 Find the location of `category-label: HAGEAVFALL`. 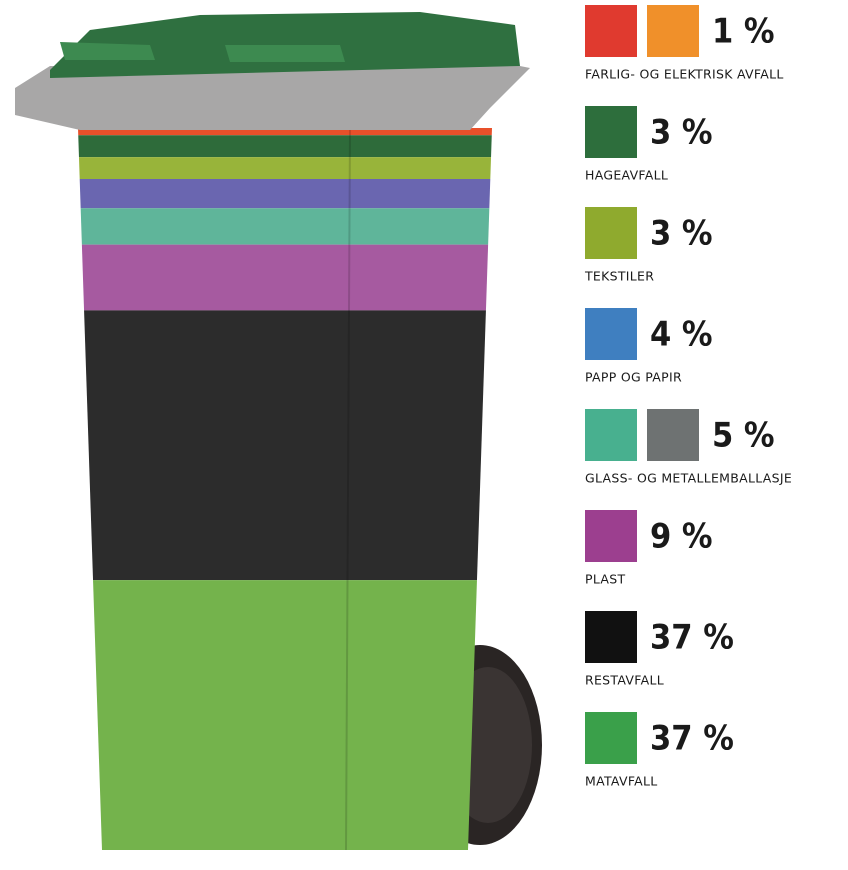

category-label: HAGEAVFALL is located at coordinates (626, 175).